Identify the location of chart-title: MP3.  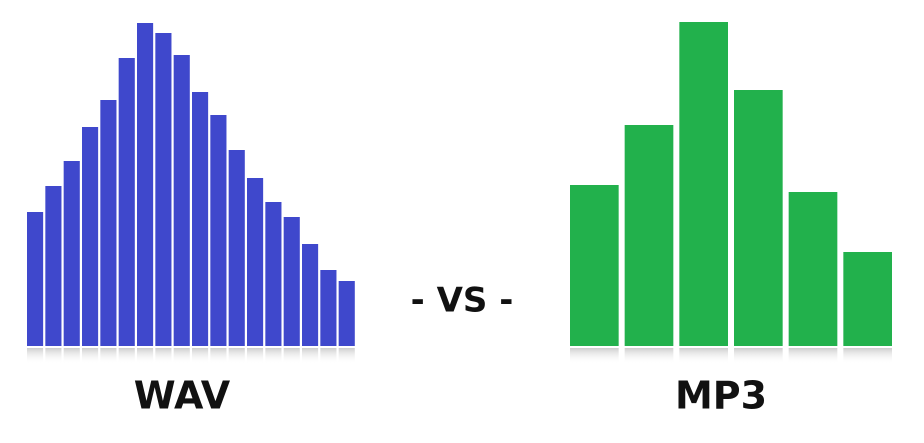
(721, 396).